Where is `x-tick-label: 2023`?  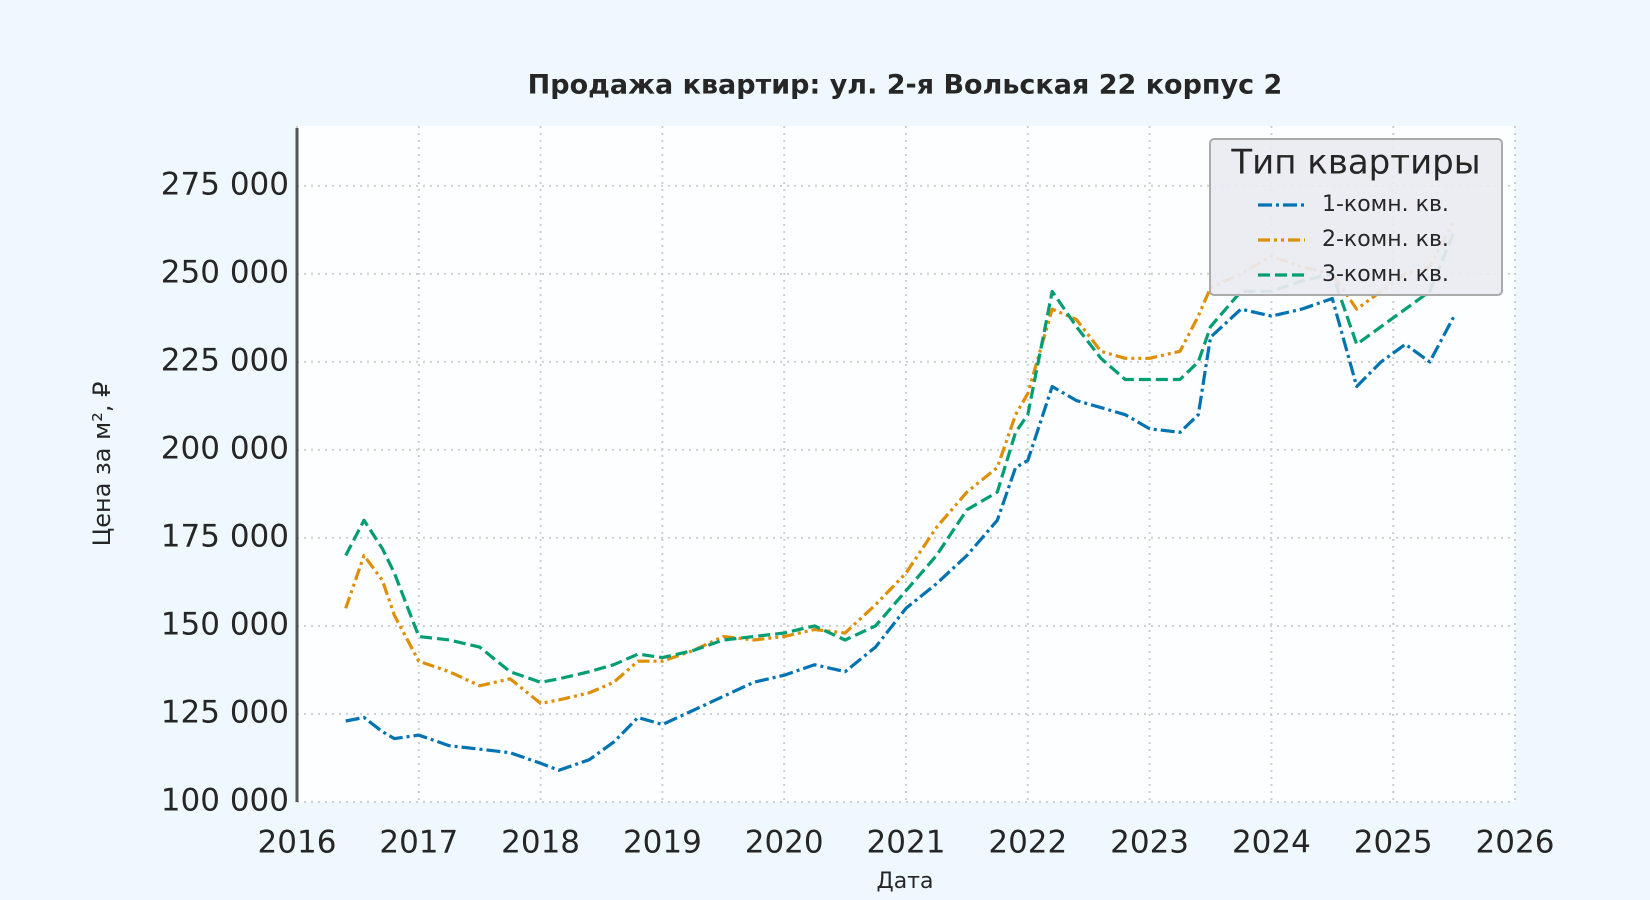 x-tick-label: 2023 is located at coordinates (1149, 843).